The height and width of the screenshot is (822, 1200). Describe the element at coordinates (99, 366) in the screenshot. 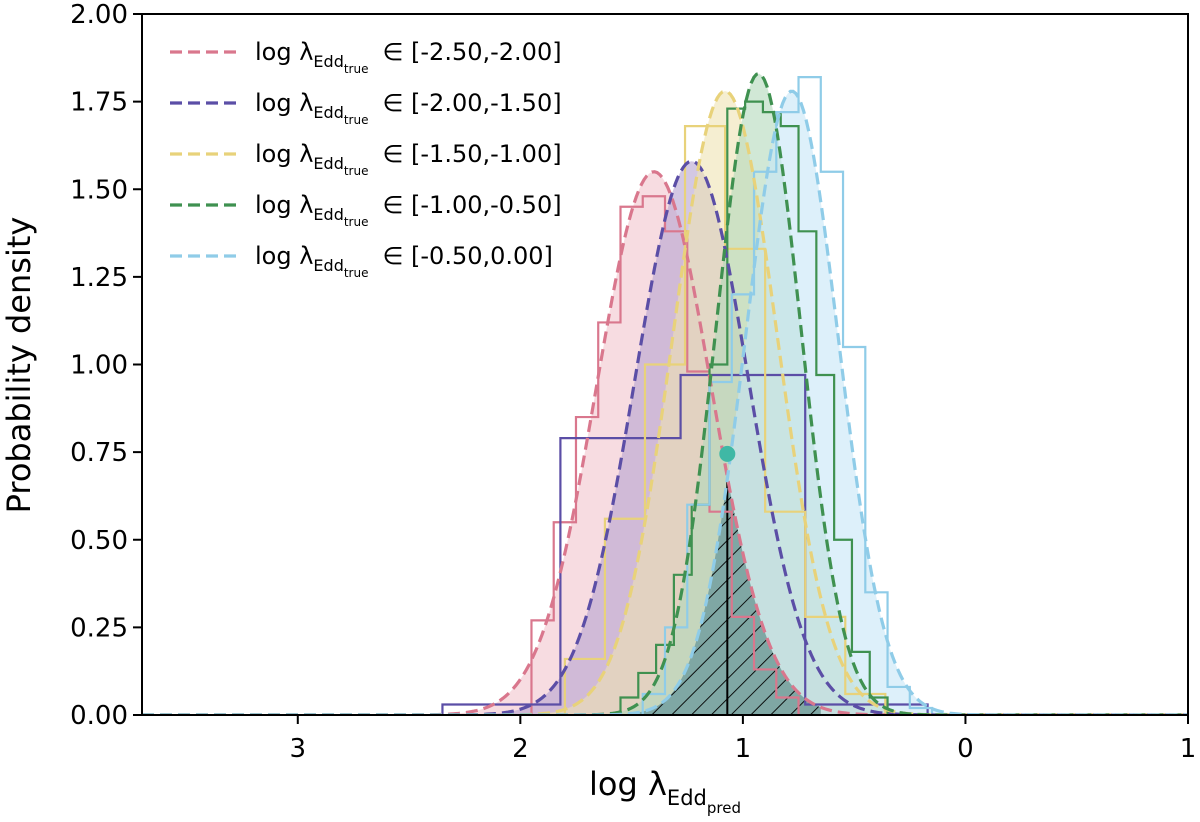

I see `y-tick-label-4: 1.00` at that location.